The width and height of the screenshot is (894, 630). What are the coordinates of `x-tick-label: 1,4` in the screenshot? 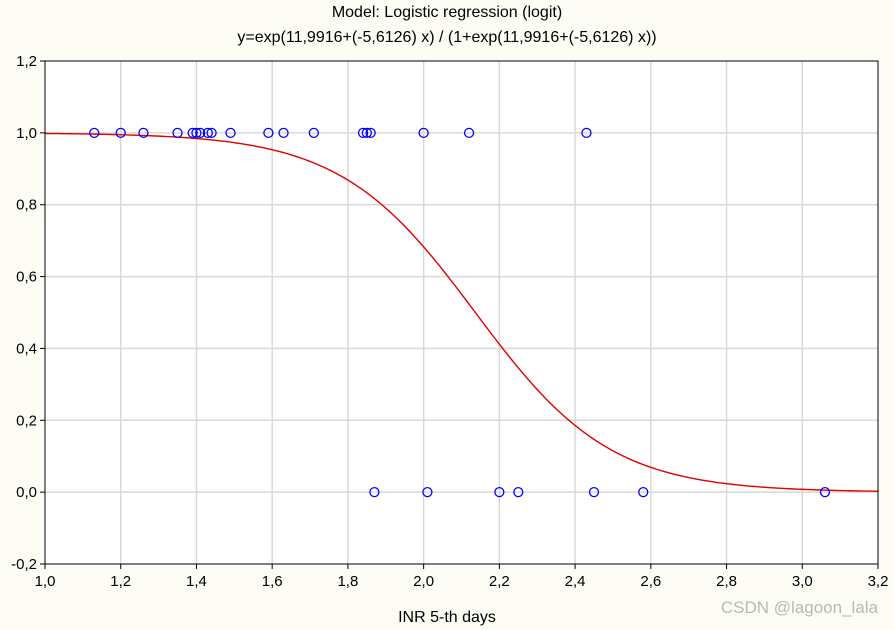 It's located at (196, 581).